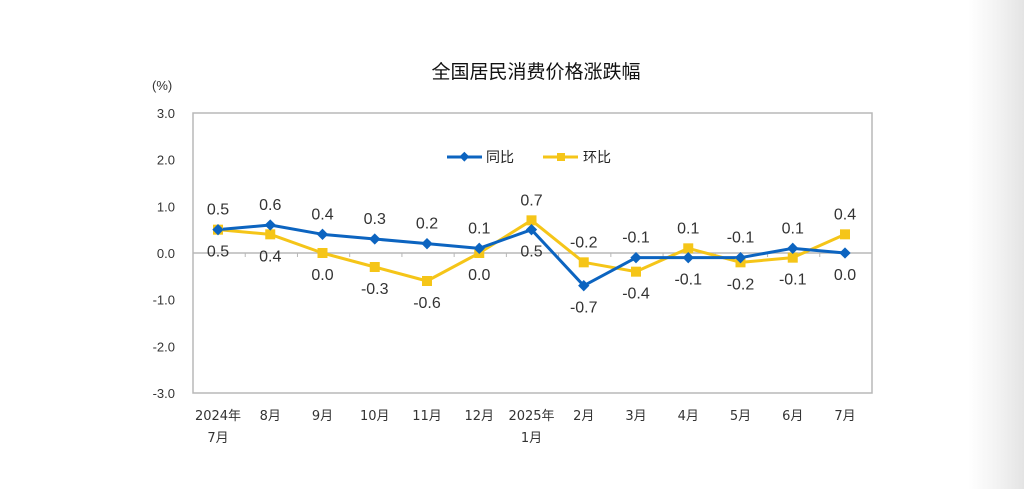  Describe the element at coordinates (464, 156) in the screenshot. I see `legend-diamond-icon` at that location.